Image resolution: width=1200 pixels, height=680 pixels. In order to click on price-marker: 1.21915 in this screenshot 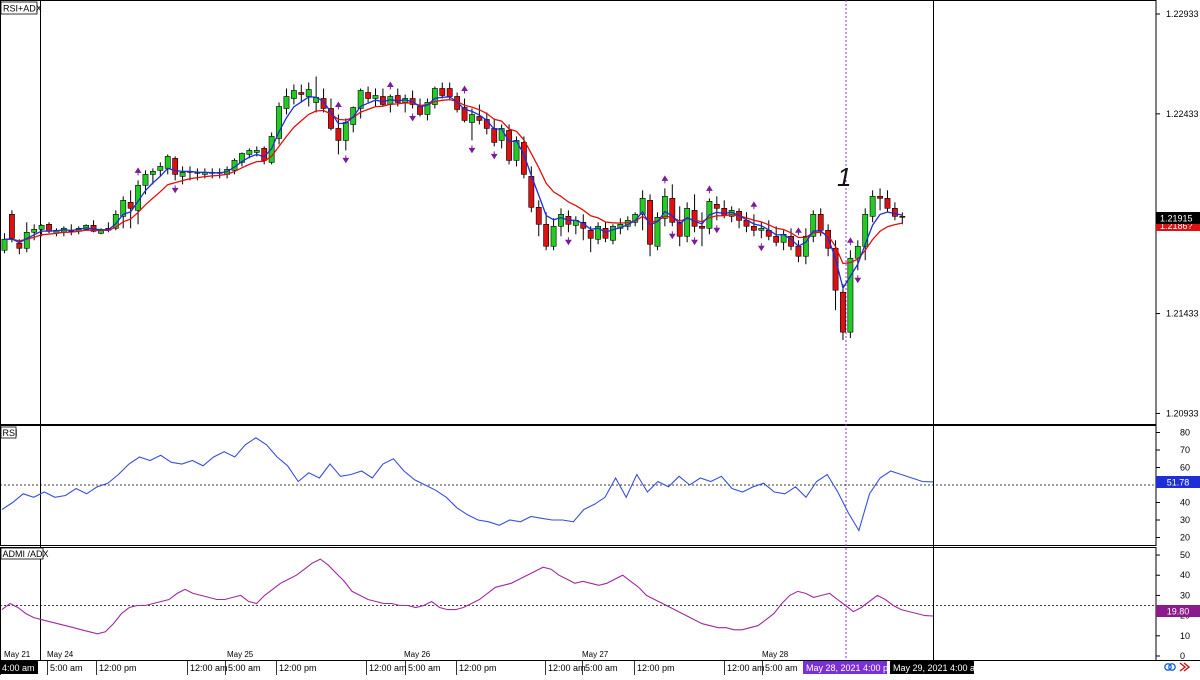, I will do `click(1178, 218)`.